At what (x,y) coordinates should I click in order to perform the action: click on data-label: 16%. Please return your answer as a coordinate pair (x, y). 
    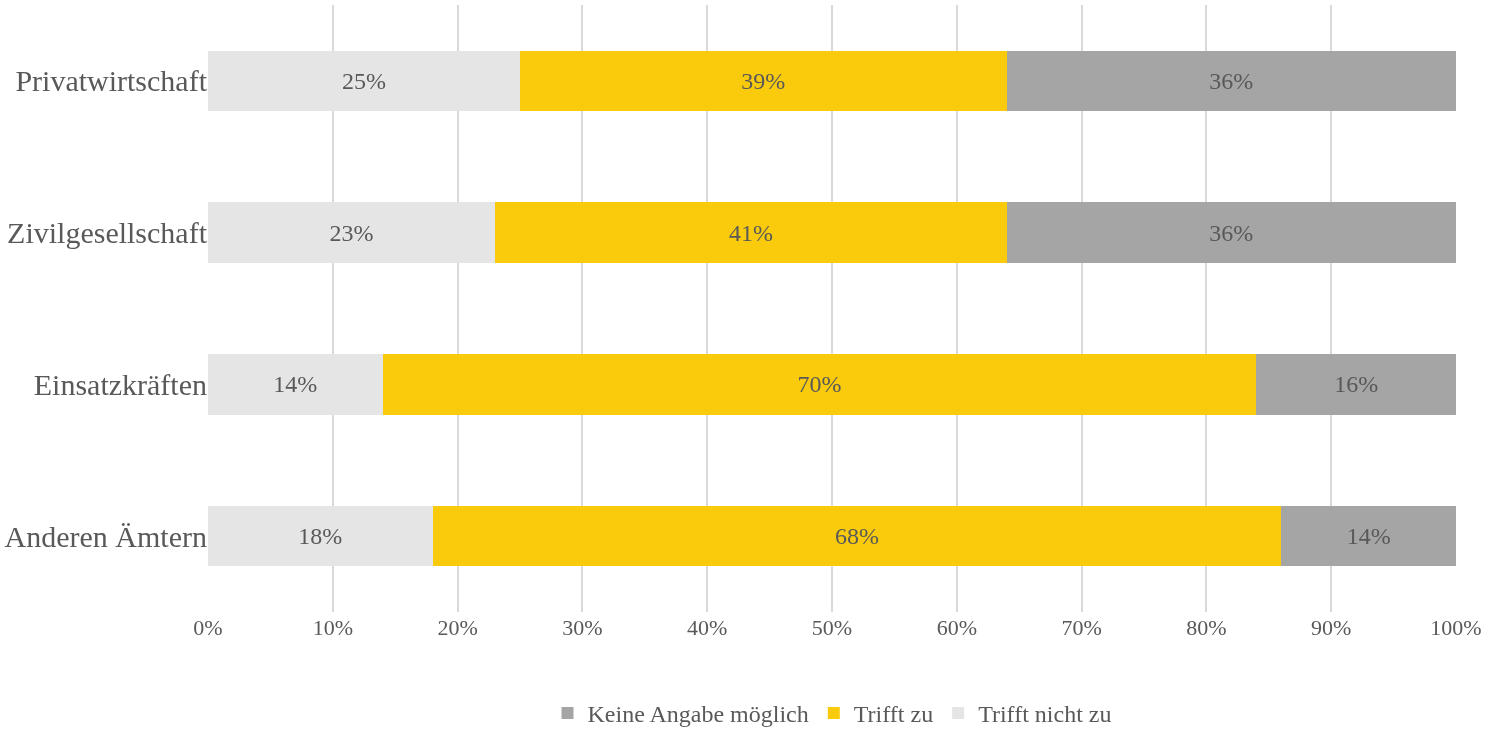
    Looking at the image, I should click on (1356, 384).